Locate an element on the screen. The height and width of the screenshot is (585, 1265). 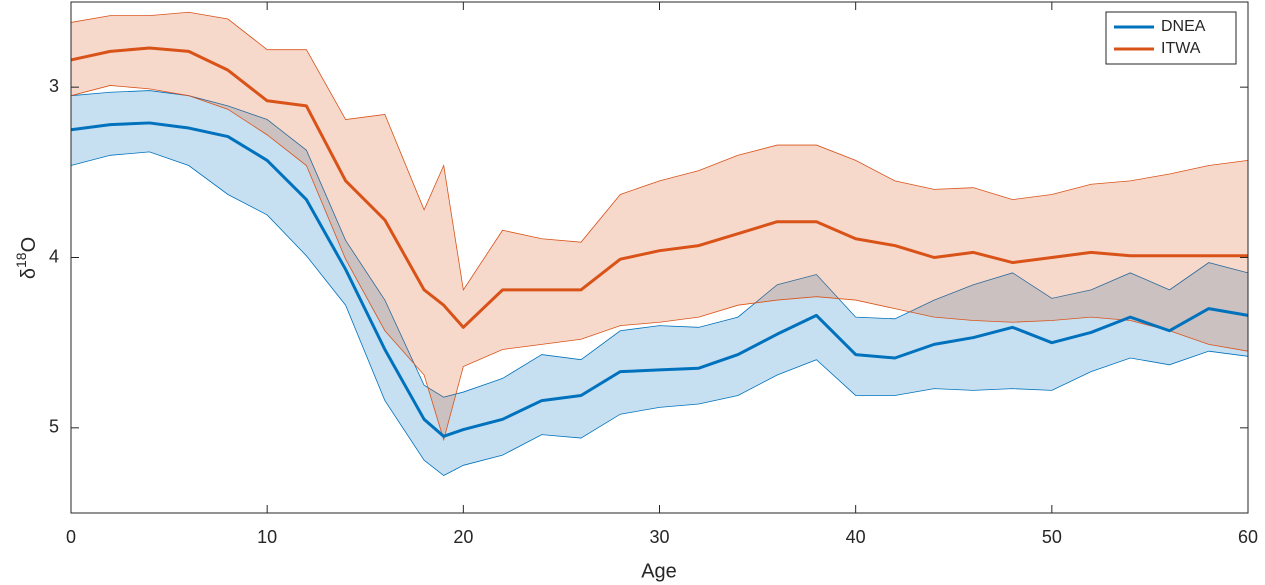
legend-box is located at coordinates (1171, 38).